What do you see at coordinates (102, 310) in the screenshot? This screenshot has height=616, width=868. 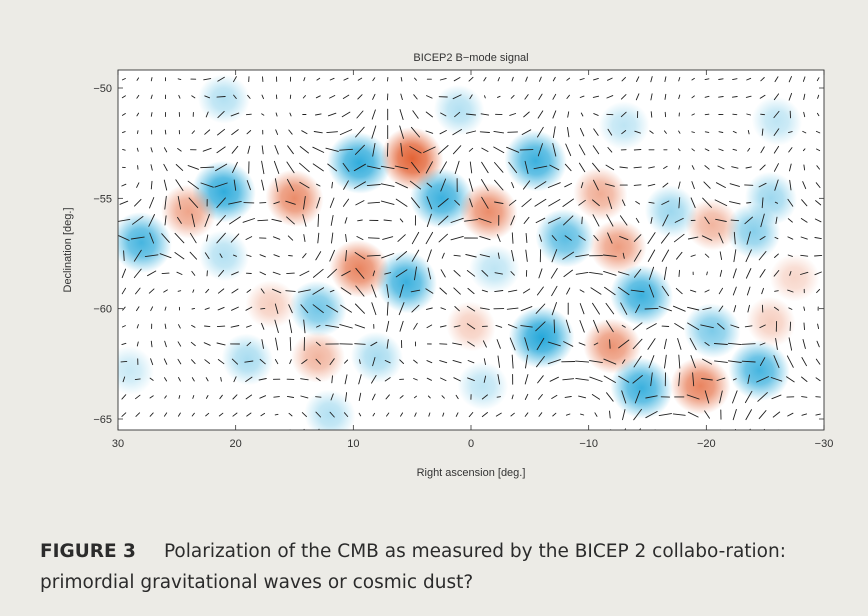 I see `y-tick-label: −60` at bounding box center [102, 310].